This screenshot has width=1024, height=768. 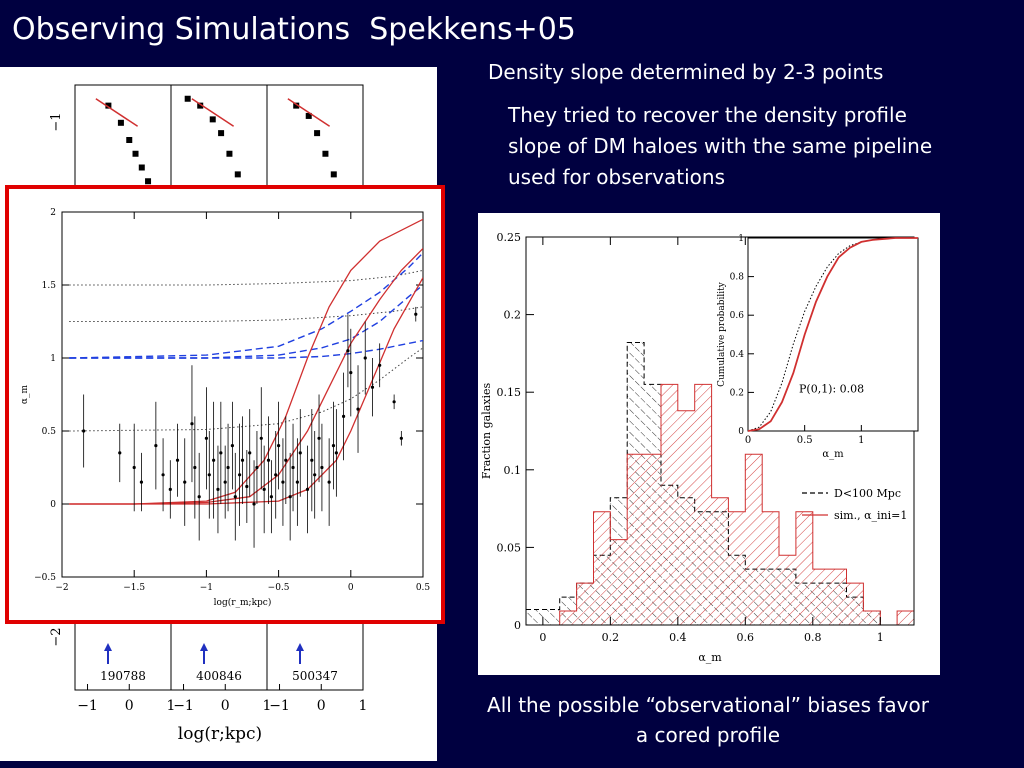 What do you see at coordinates (746, 637) in the screenshot?
I see `hist-x-tick-label: 0.6` at bounding box center [746, 637].